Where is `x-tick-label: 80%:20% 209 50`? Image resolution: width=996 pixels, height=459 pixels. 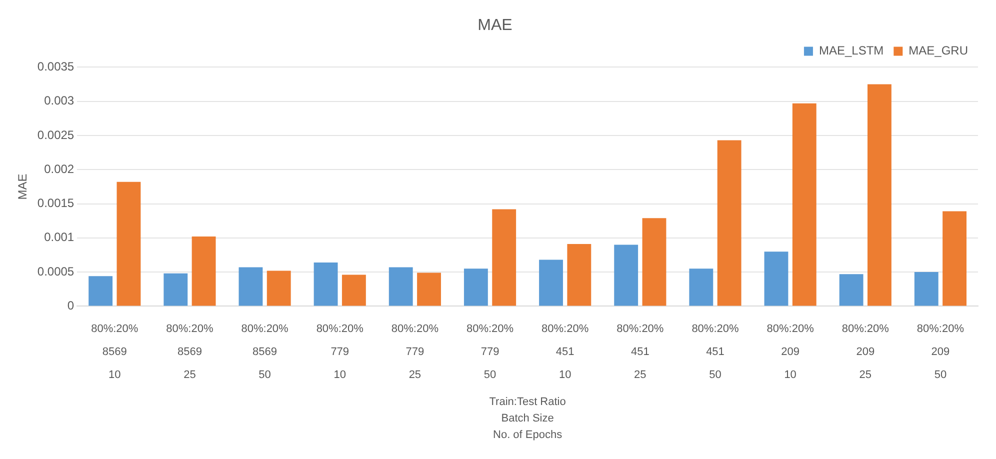
x-tick-label: 80%:20% 209 50 is located at coordinates (940, 351).